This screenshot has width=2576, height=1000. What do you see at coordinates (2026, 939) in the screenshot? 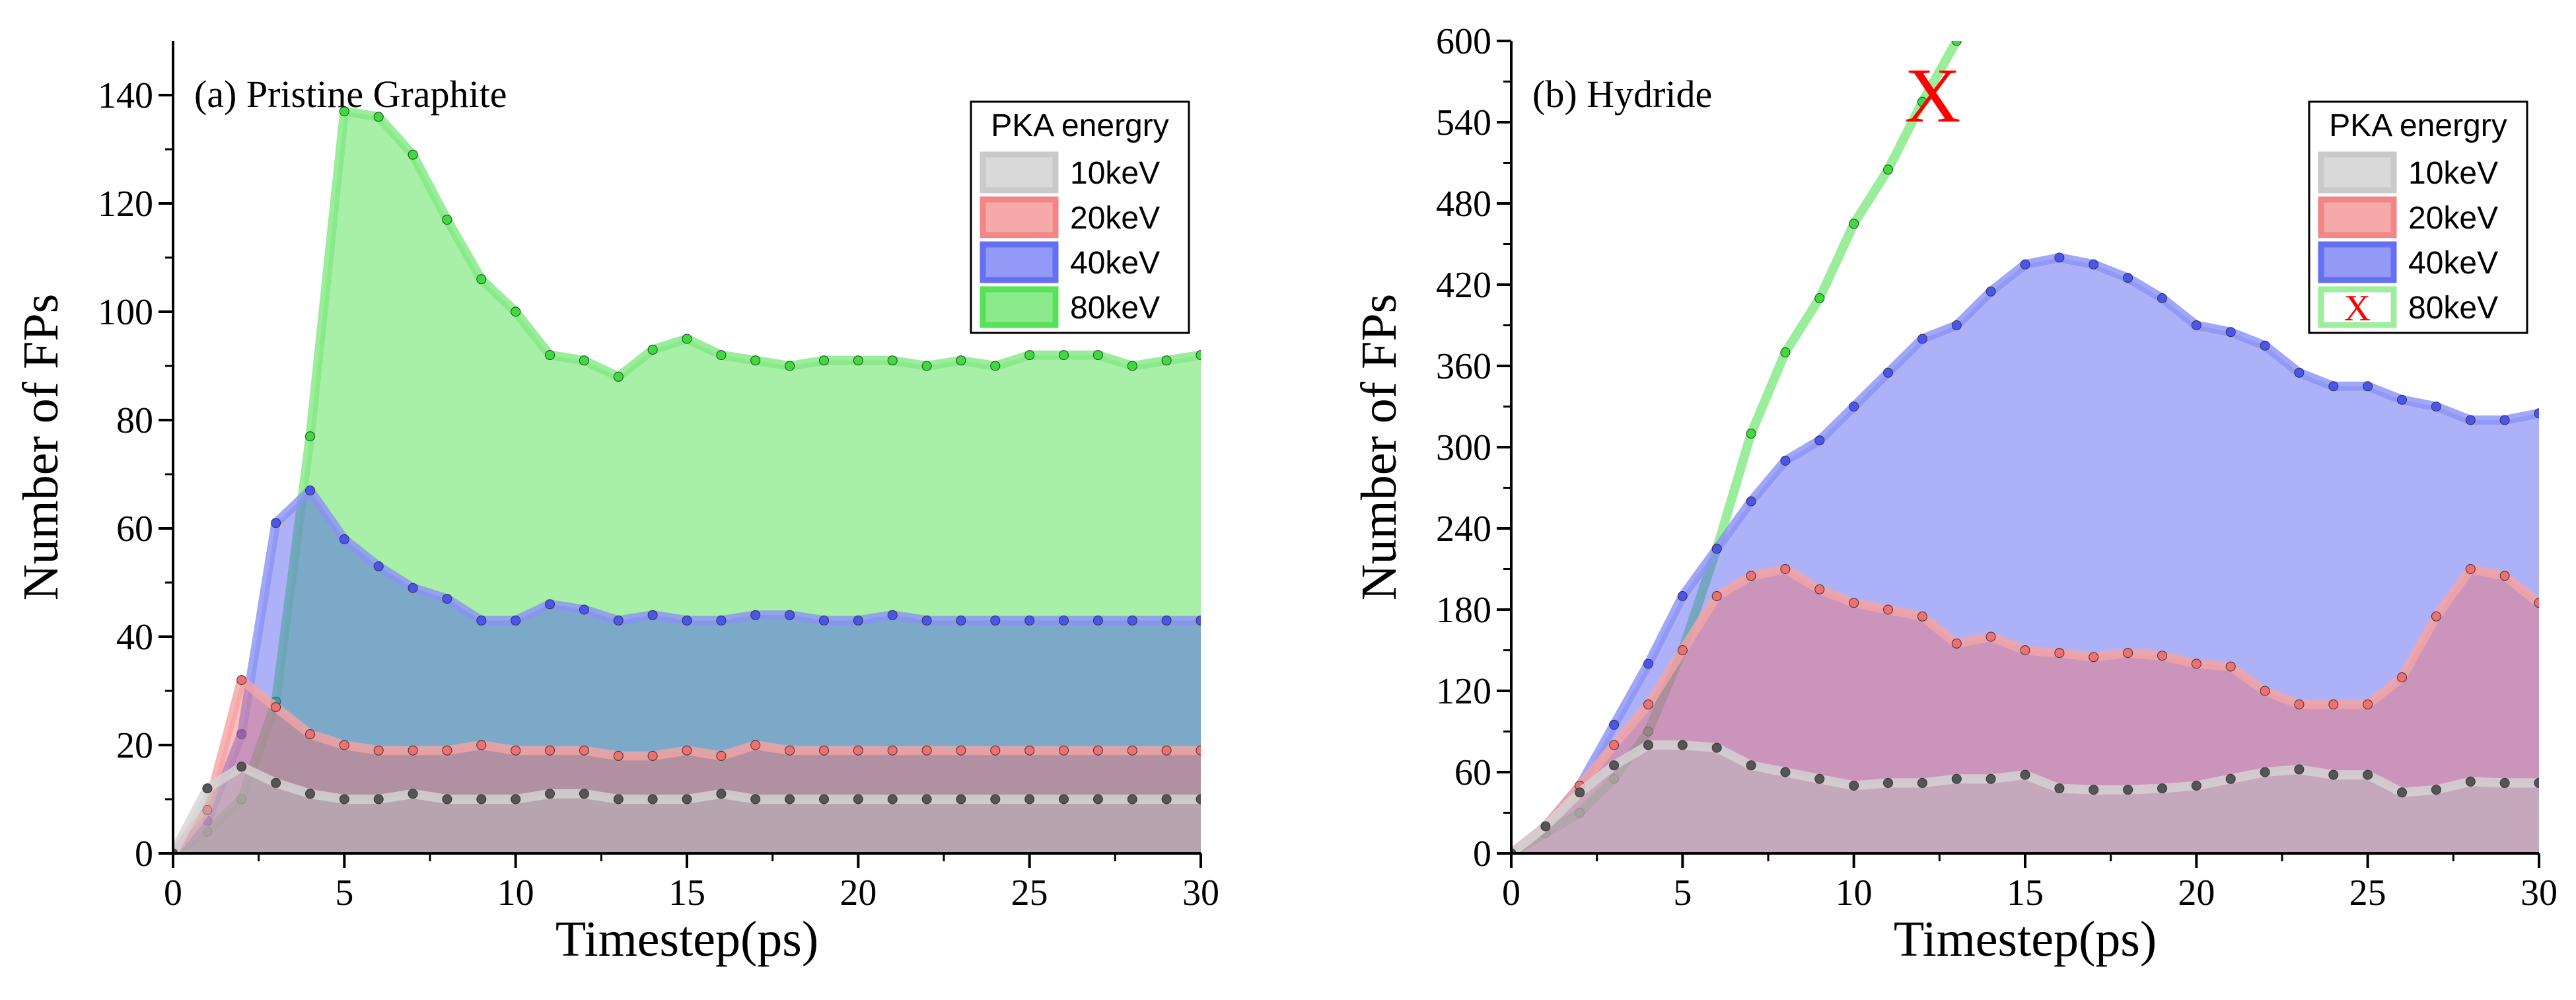
I see `x-axis-title: Timestep(ps)` at bounding box center [2026, 939].